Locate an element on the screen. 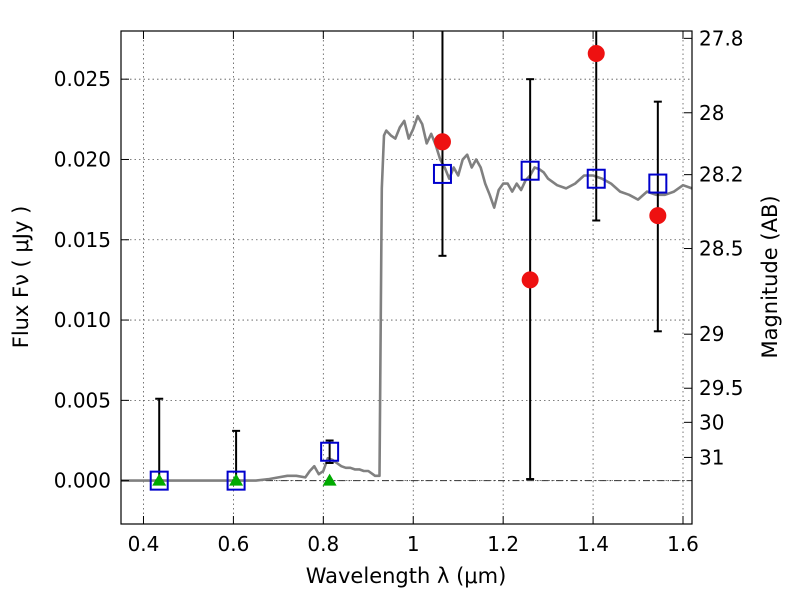 The image size is (800, 600). right-tick-label: 31 is located at coordinates (711, 457).